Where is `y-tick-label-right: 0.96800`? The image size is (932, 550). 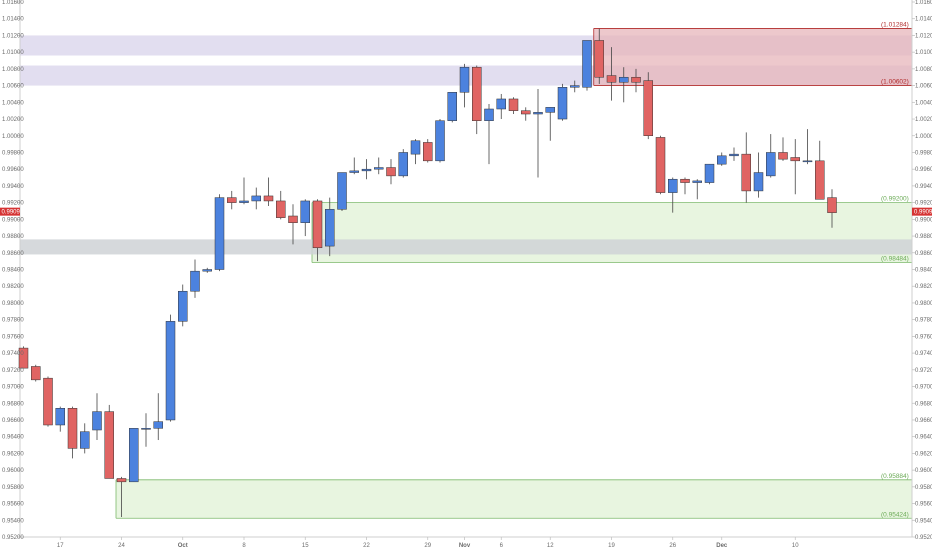
y-tick-label-right: 0.96800 is located at coordinates (923, 404).